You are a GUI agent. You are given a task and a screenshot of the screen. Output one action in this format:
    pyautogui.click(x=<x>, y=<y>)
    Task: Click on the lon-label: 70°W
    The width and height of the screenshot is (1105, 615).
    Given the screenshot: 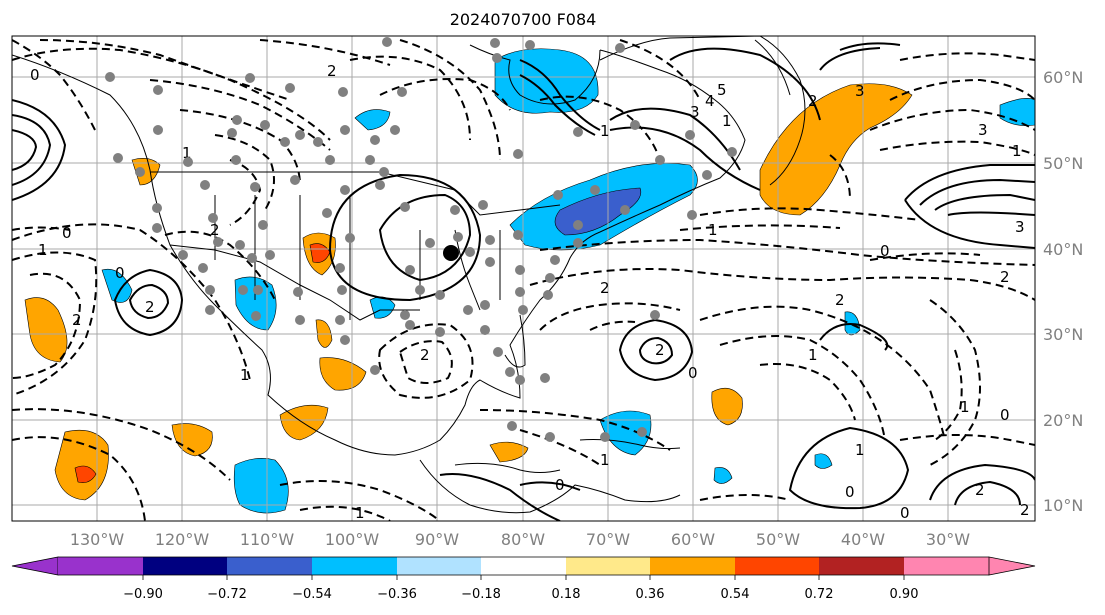 What is the action you would take?
    pyautogui.click(x=608, y=539)
    